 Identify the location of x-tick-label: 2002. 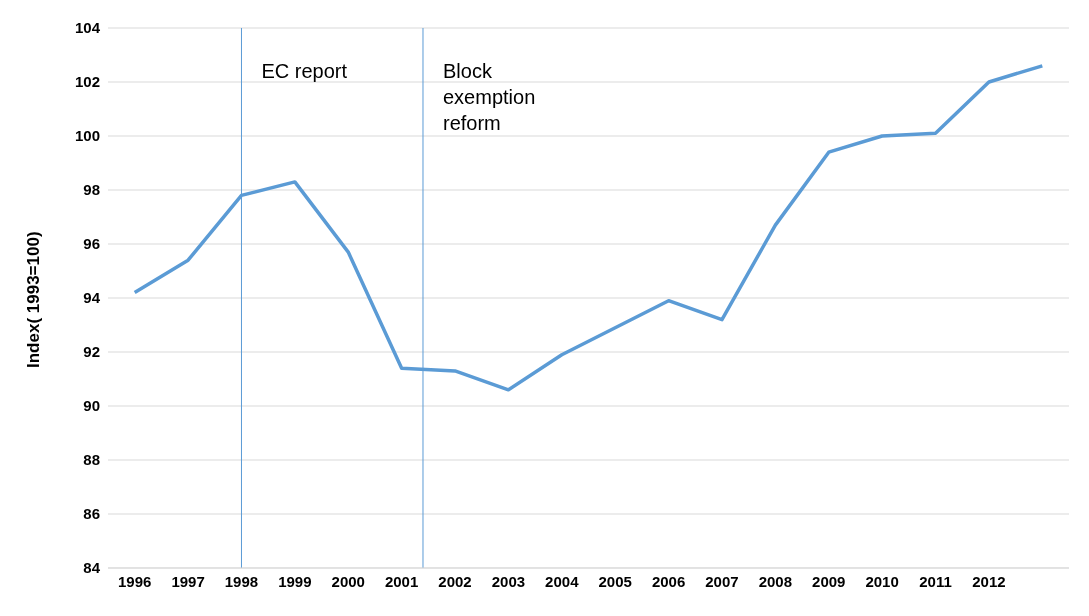
(455, 581).